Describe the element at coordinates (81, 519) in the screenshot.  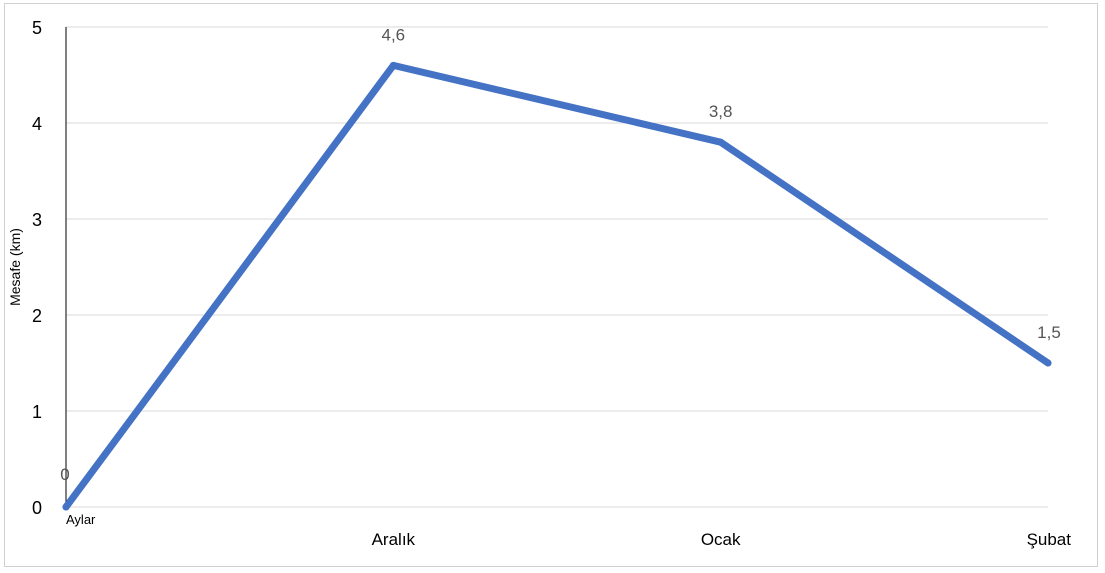
I see `x-axis-title: Aylar` at that location.